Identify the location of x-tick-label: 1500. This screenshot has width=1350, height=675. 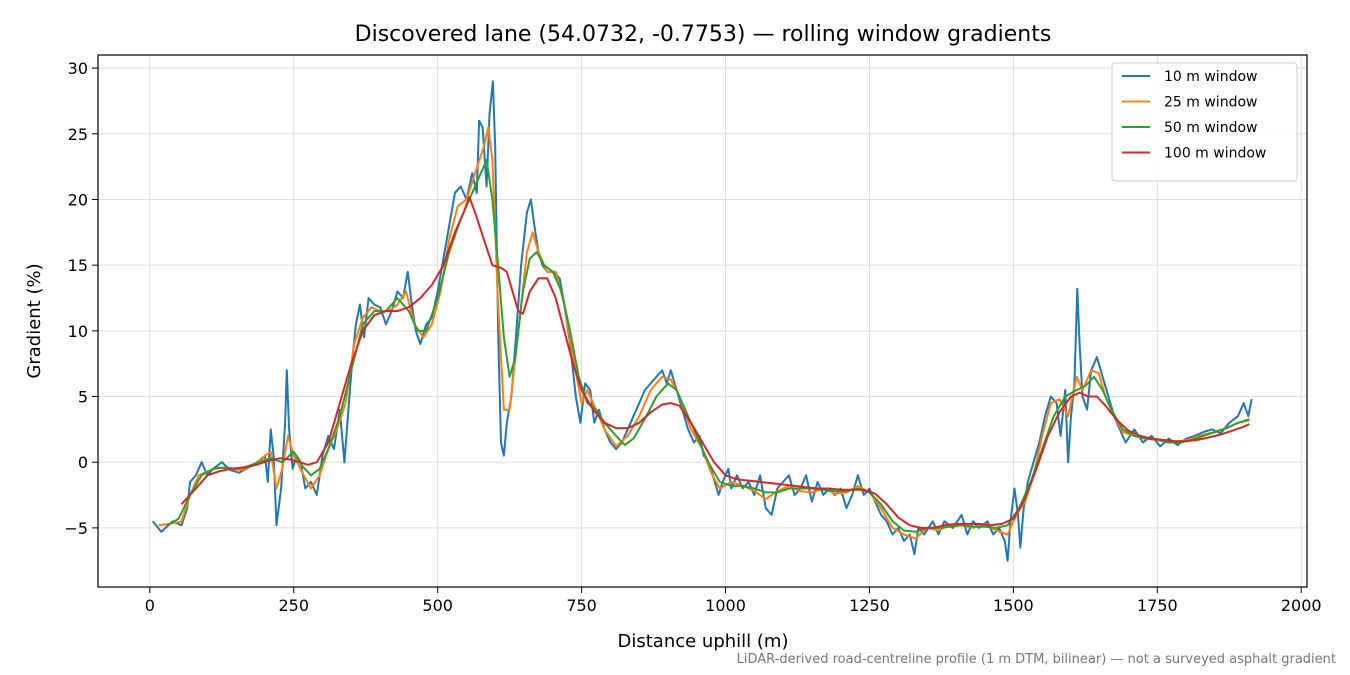
(1013, 605).